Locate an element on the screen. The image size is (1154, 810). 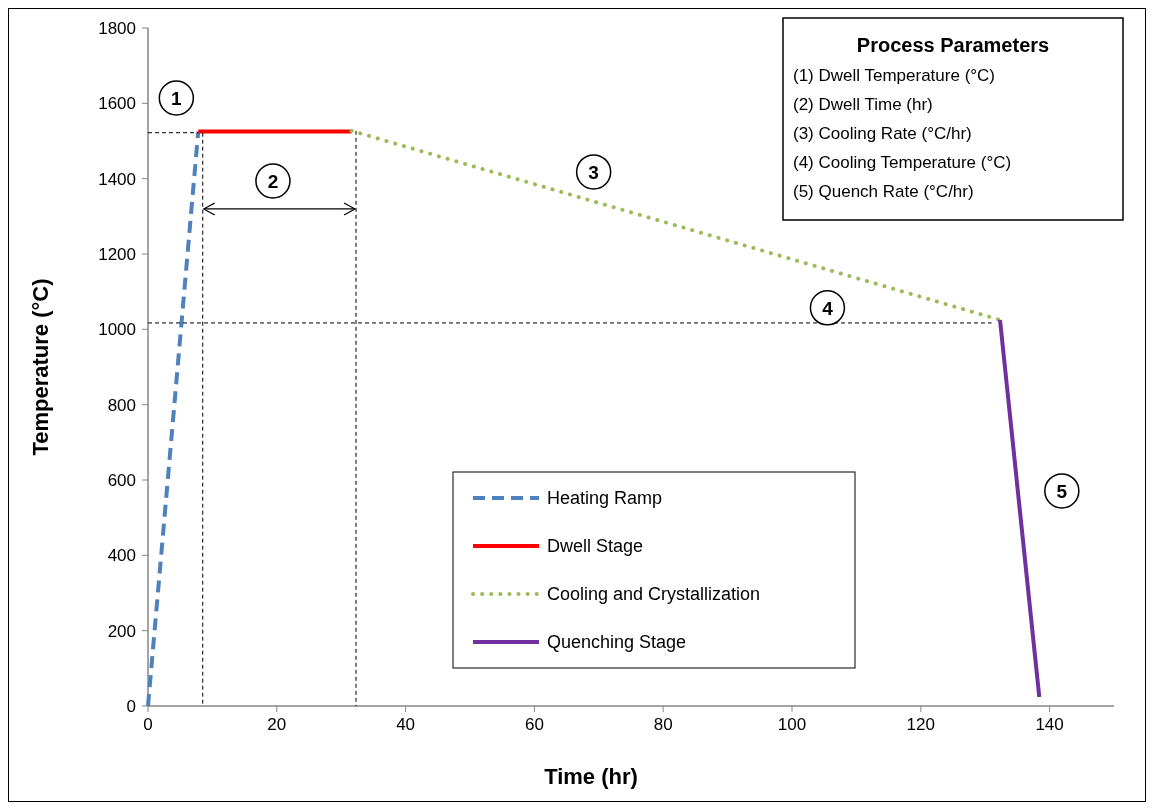
annotation: (4) Cooling Temperature (°C) is located at coordinates (902, 162).